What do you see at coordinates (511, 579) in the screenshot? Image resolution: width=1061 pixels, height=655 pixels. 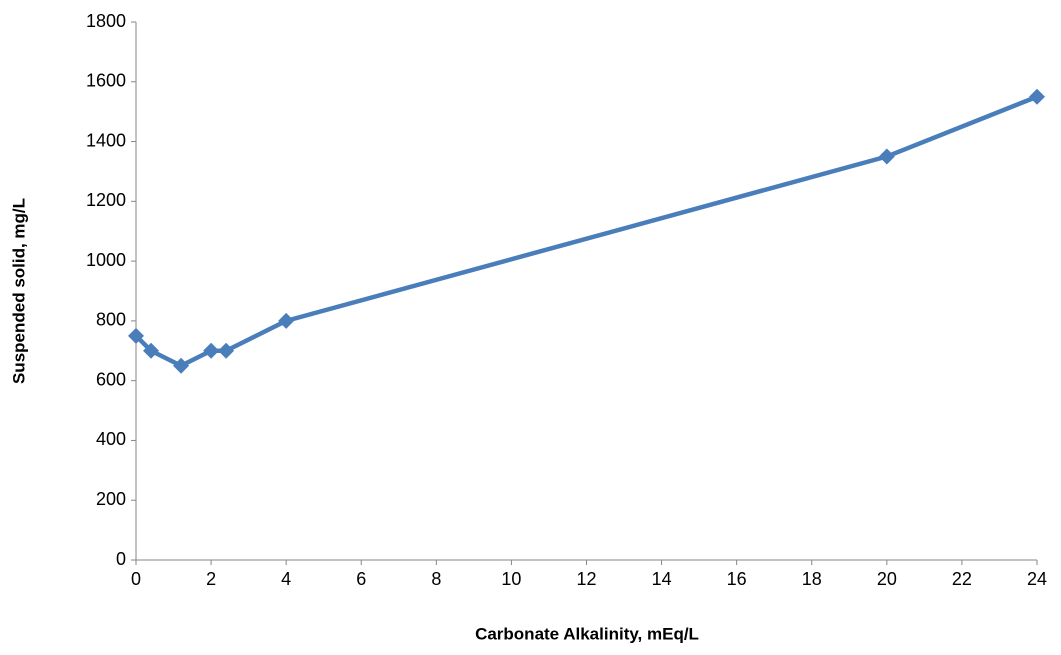 I see `x-tick-label: 10` at bounding box center [511, 579].